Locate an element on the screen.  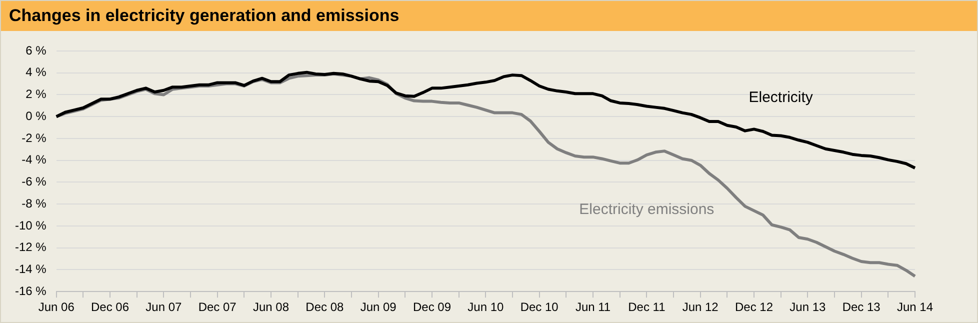
x-tick-label: Dec 06 is located at coordinates (110, 307).